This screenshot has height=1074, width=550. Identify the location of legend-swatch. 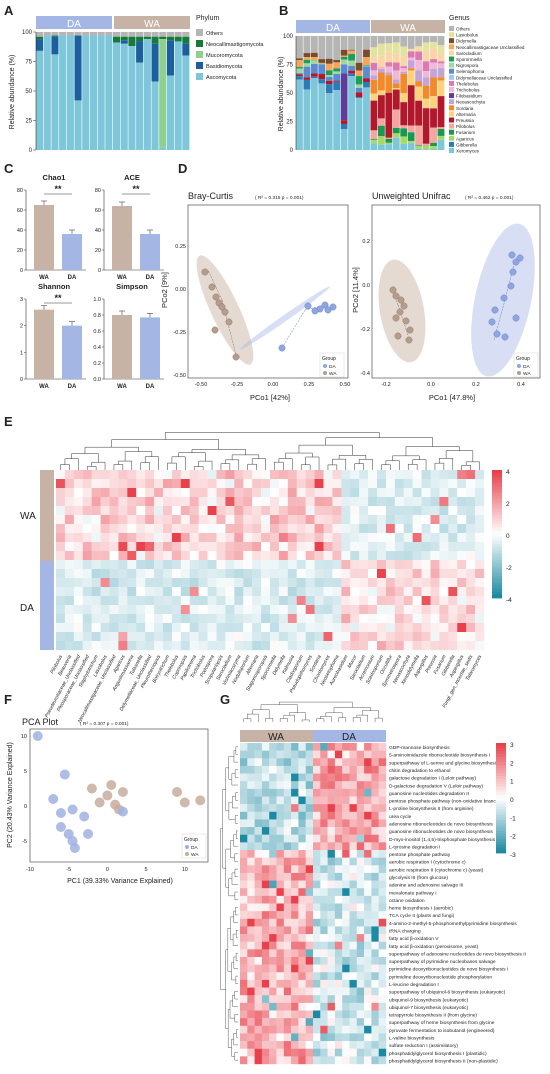
(451, 35).